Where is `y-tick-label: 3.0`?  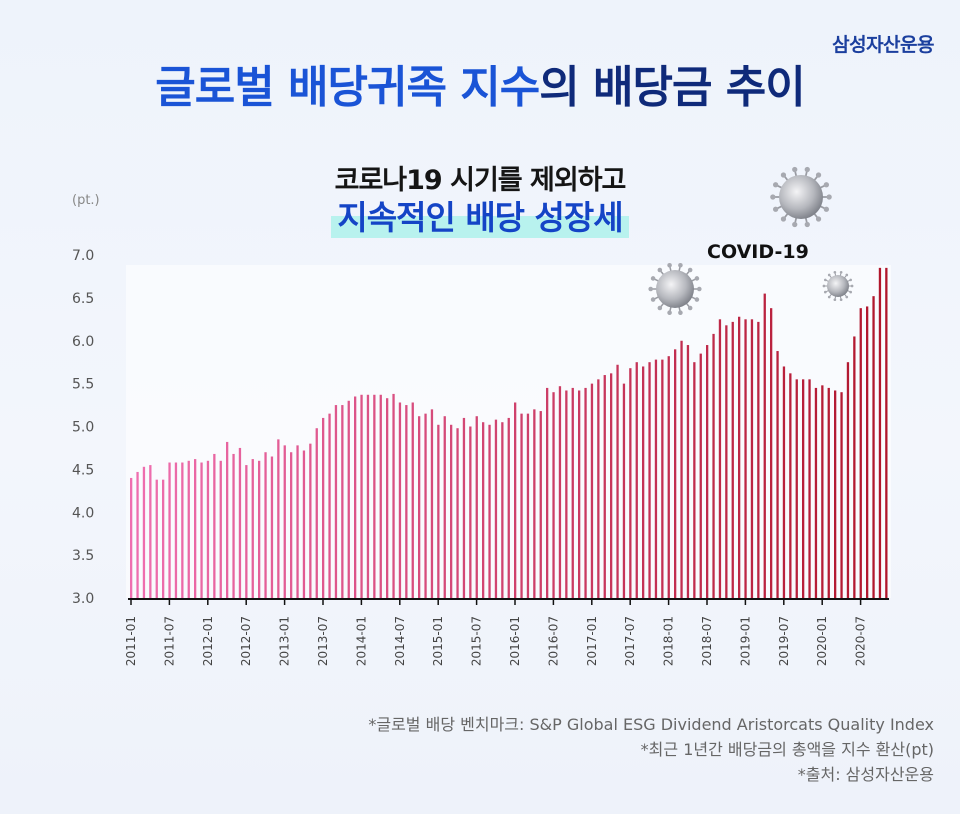
y-tick-label: 3.0 is located at coordinates (83, 599).